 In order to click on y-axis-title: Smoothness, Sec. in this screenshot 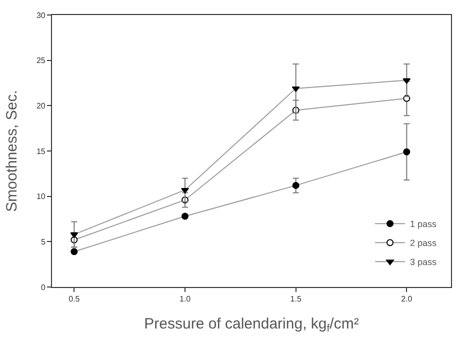, I will do `click(12, 151)`.